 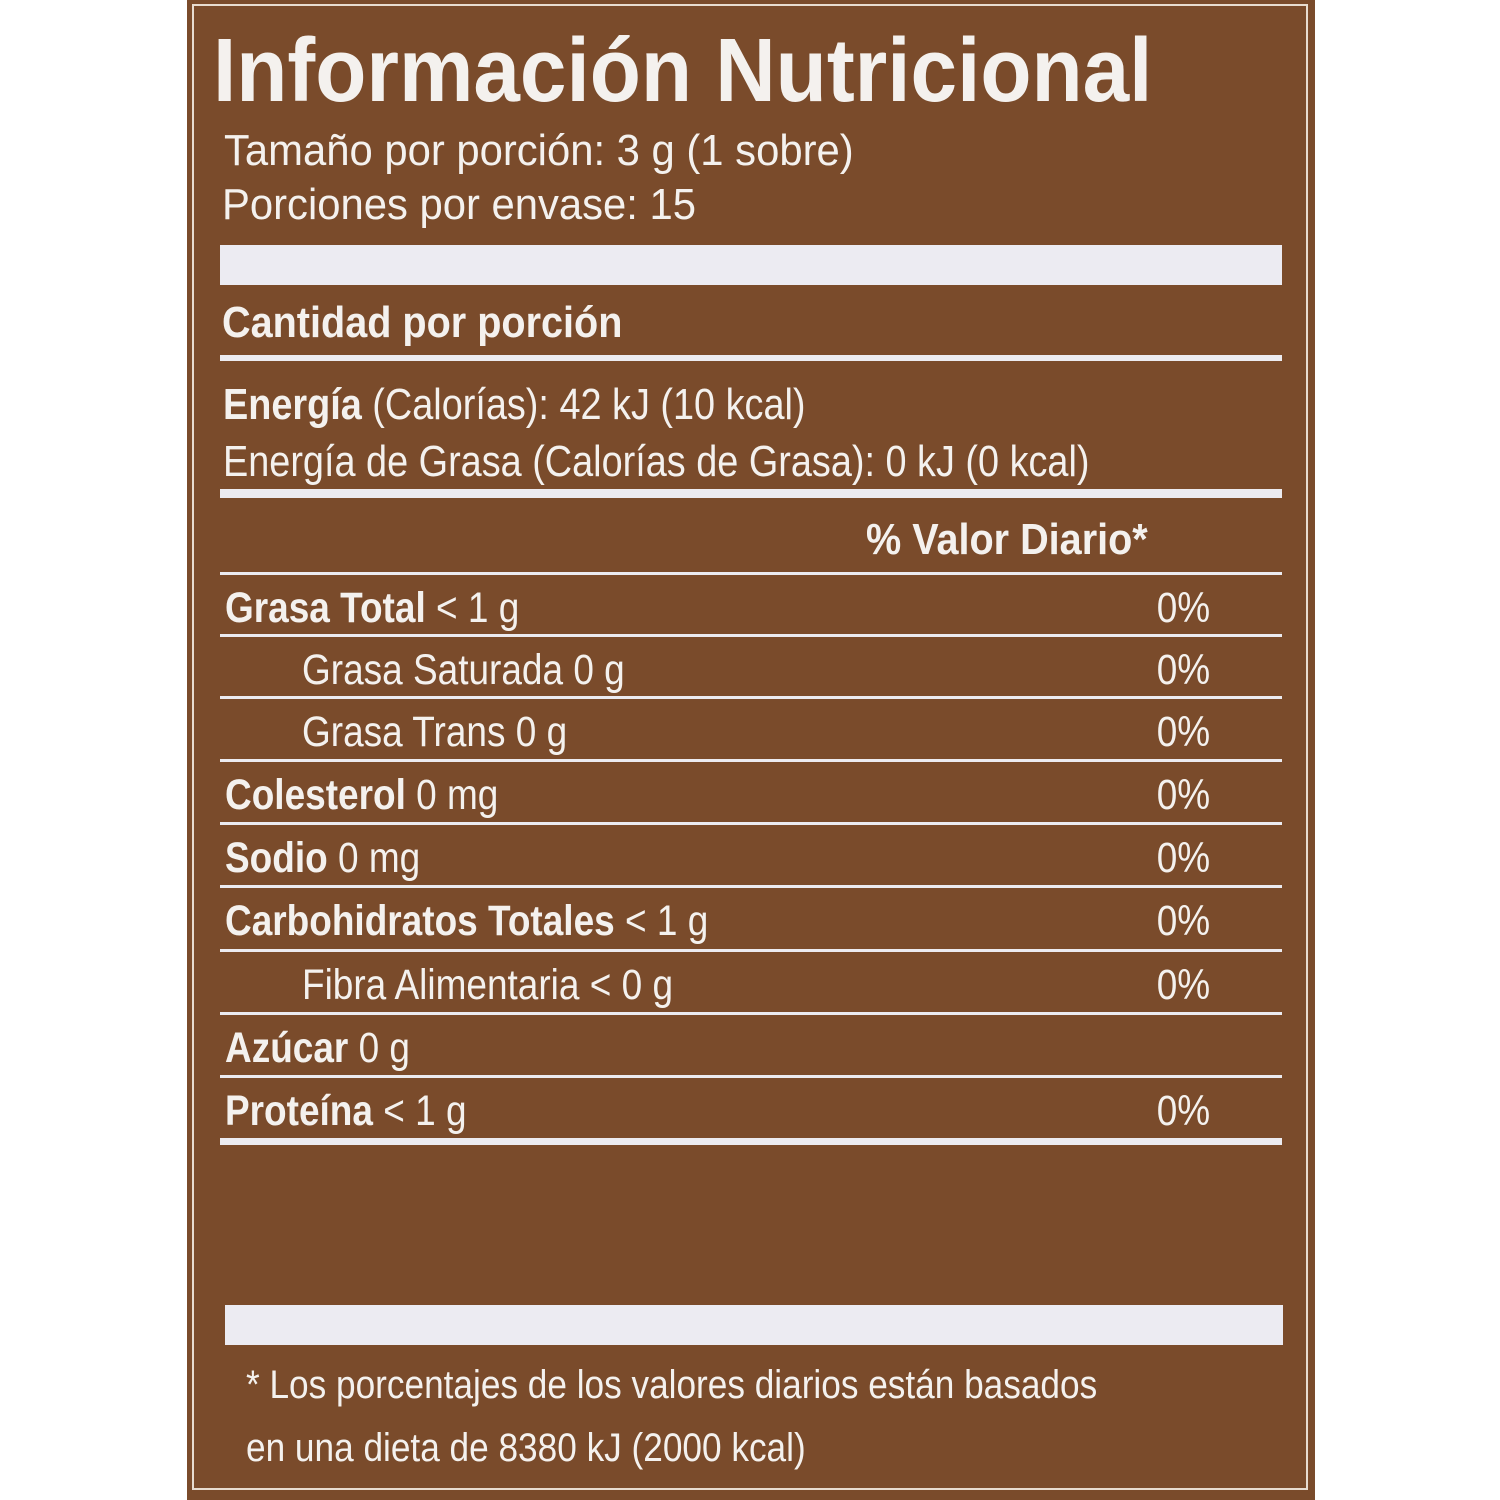 I want to click on nutrient-amount: < 0 g, so click(x=626, y=985).